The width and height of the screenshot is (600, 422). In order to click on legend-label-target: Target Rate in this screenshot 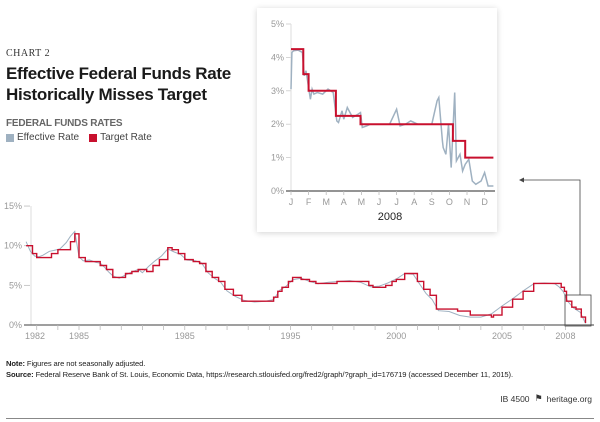, I will do `click(126, 137)`.